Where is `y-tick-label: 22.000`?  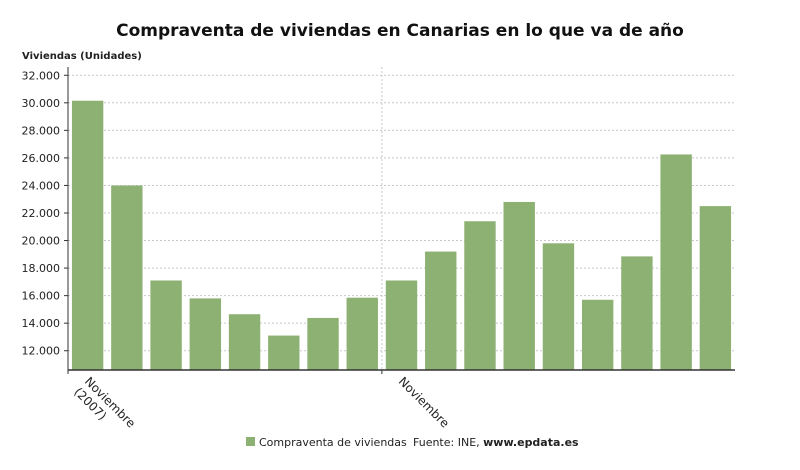
y-tick-label: 22.000 is located at coordinates (41, 213).